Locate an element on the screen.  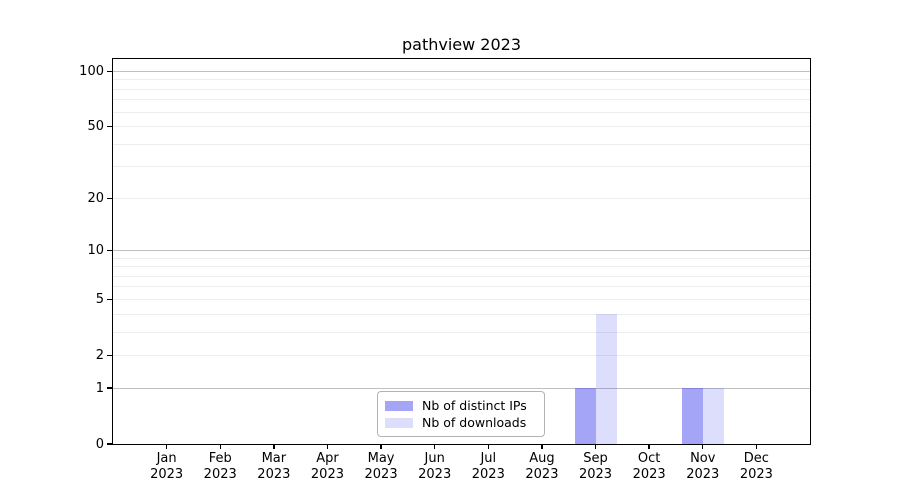
legend: Nb of distinct IPs Nb of downloads is located at coordinates (461, 414).